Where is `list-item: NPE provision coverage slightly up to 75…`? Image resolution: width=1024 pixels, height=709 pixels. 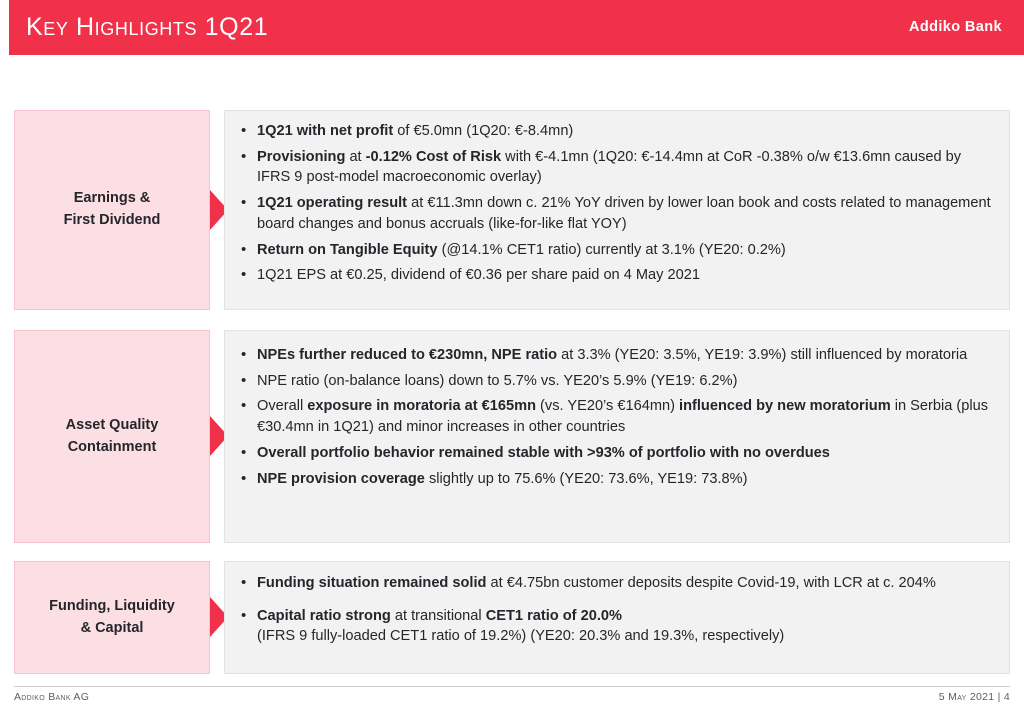
list-item: NPE provision coverage slightly up to 75… is located at coordinates (616, 479).